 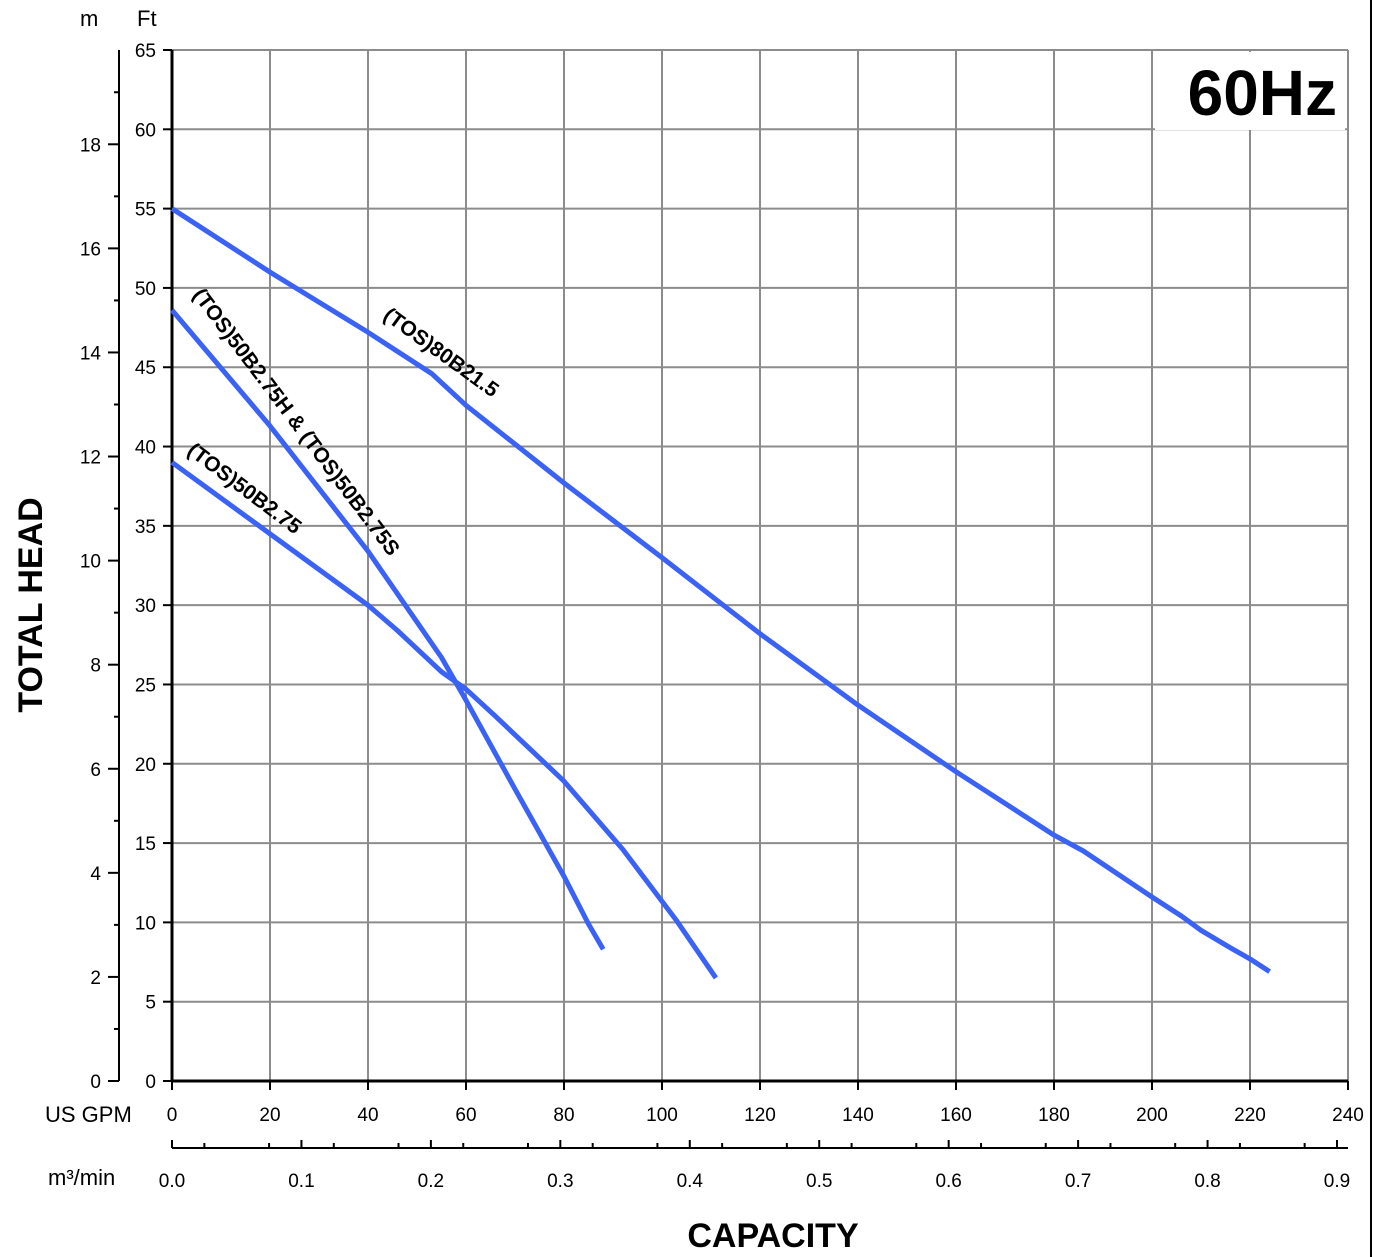 What do you see at coordinates (145, 130) in the screenshot?
I see `ft-tick-label: 60` at bounding box center [145, 130].